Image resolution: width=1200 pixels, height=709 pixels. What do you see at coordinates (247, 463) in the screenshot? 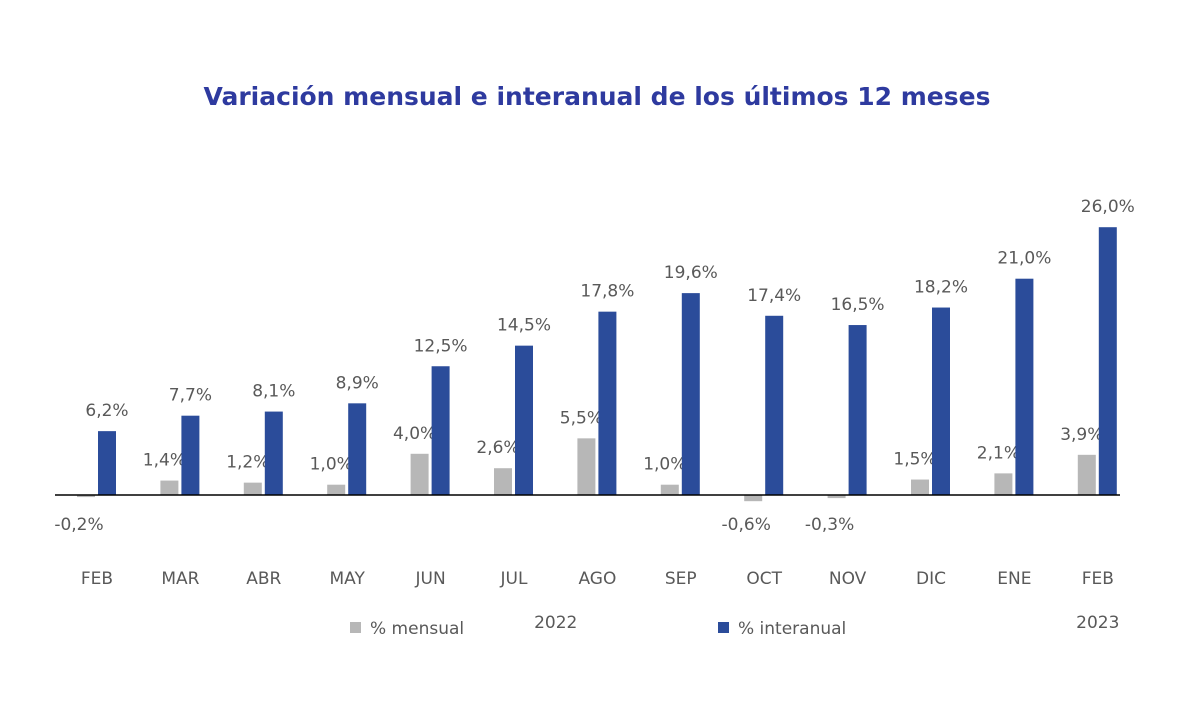
I see `value-label: 1,2%` at bounding box center [247, 463].